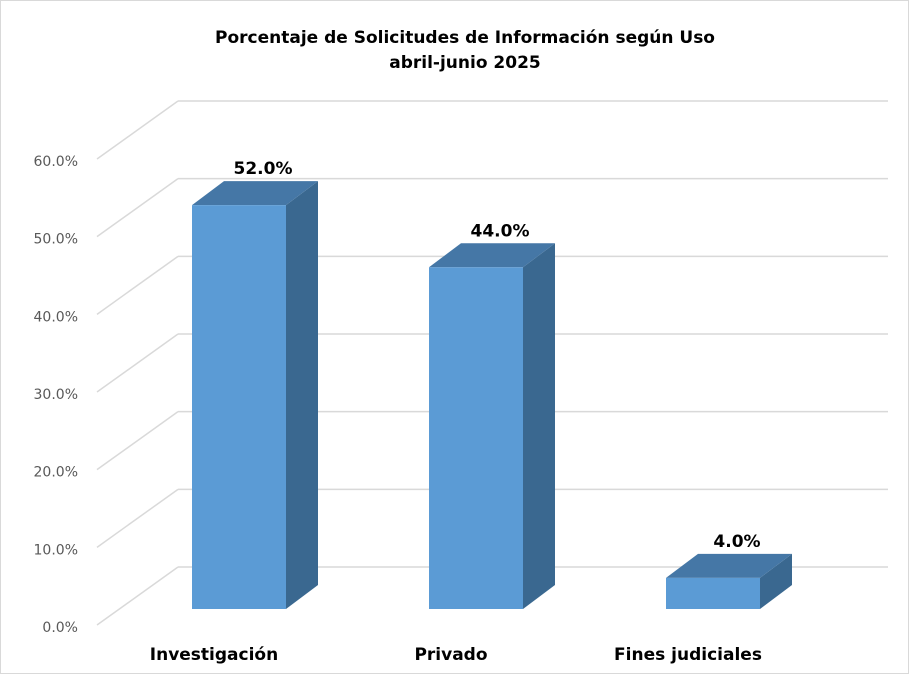 The height and width of the screenshot is (675, 910). Describe the element at coordinates (465, 63) in the screenshot. I see `chart-subtitle: abril-junio 2025` at that location.